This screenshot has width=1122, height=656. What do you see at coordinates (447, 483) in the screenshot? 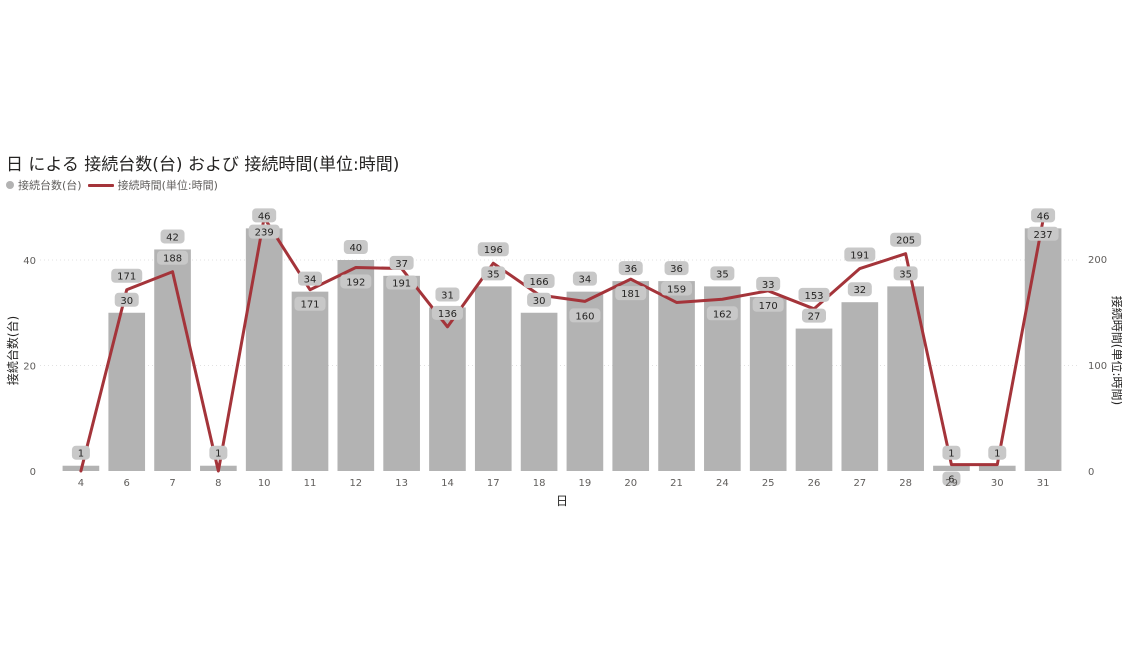
I see `x-tick-label: 14` at bounding box center [447, 483].